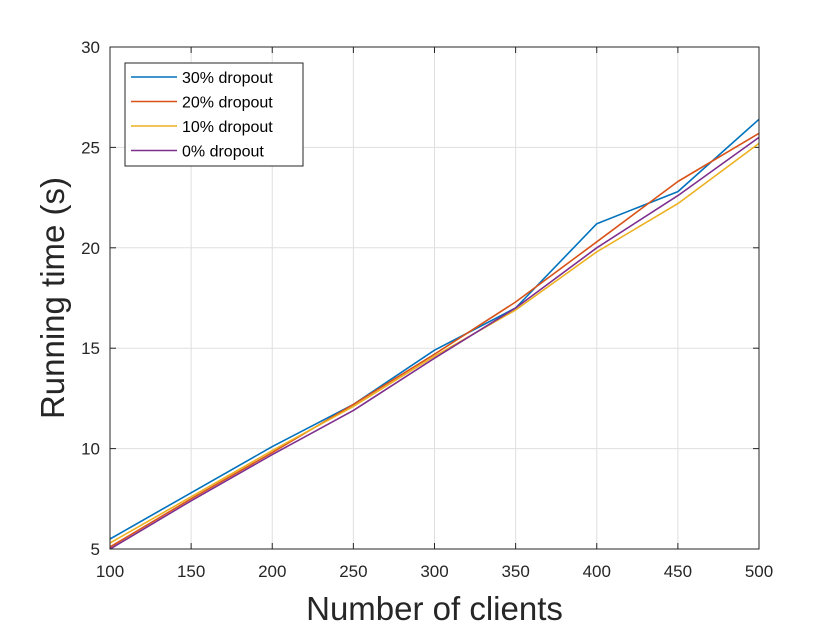 This screenshot has height=630, width=840. What do you see at coordinates (90, 449) in the screenshot?
I see `y-tick-label: 10` at bounding box center [90, 449].